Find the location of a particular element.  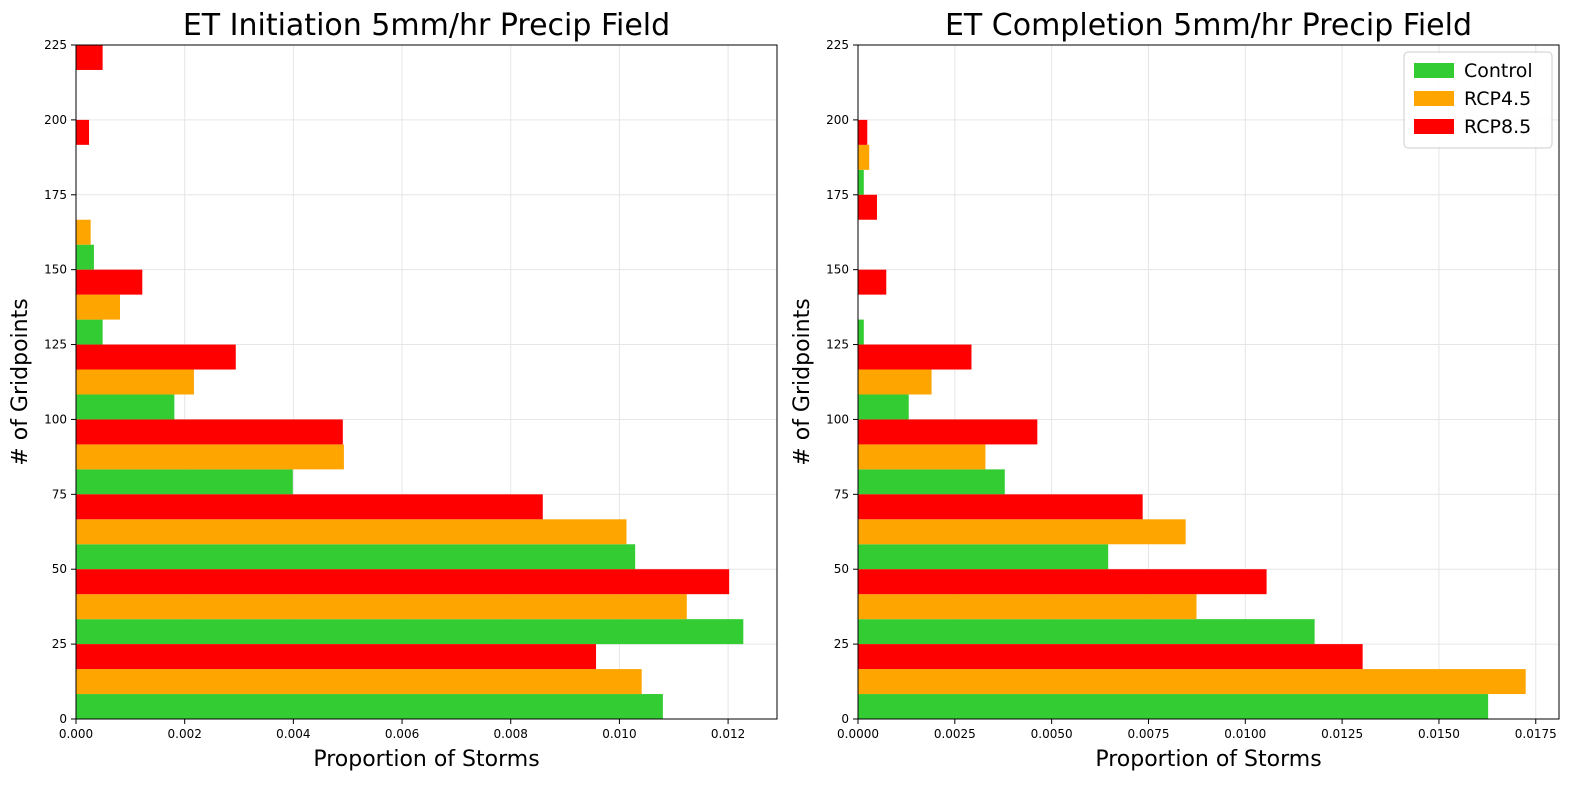

chart-title: ET Initiation 5mm/hr Precip Field is located at coordinates (426, 25).